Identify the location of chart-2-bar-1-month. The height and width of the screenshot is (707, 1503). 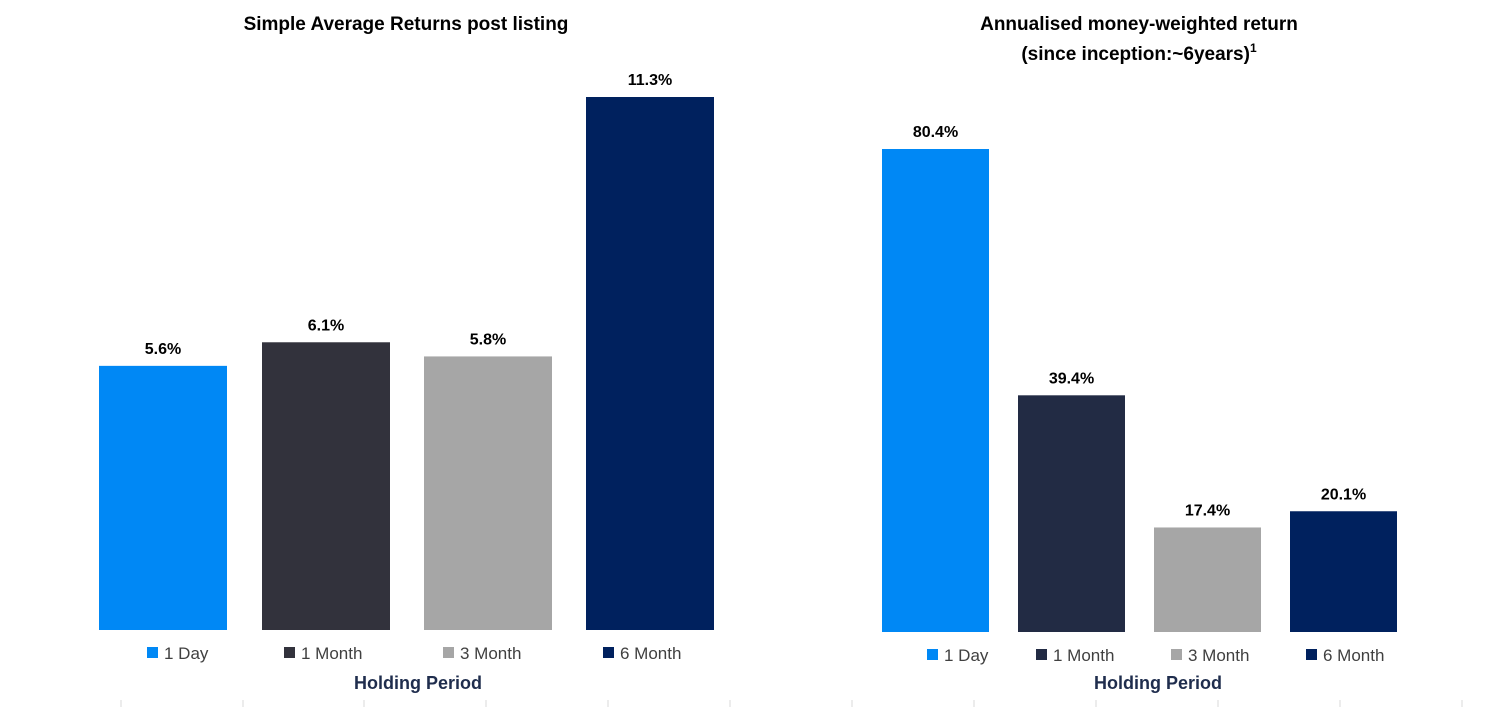
(1071, 513).